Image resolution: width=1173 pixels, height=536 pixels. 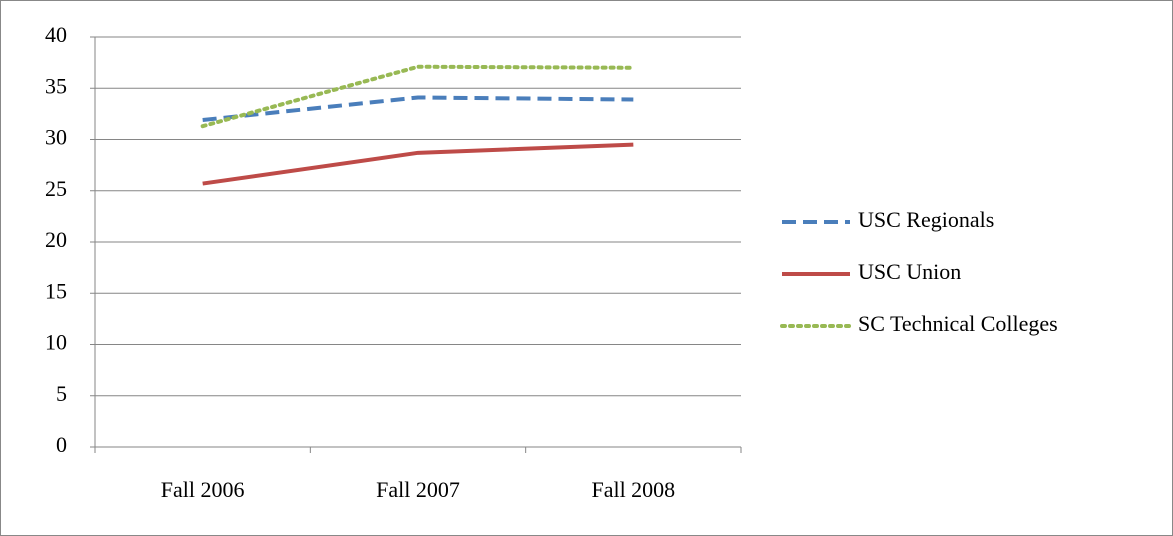 I want to click on legend-label: USC Union, so click(x=909, y=271).